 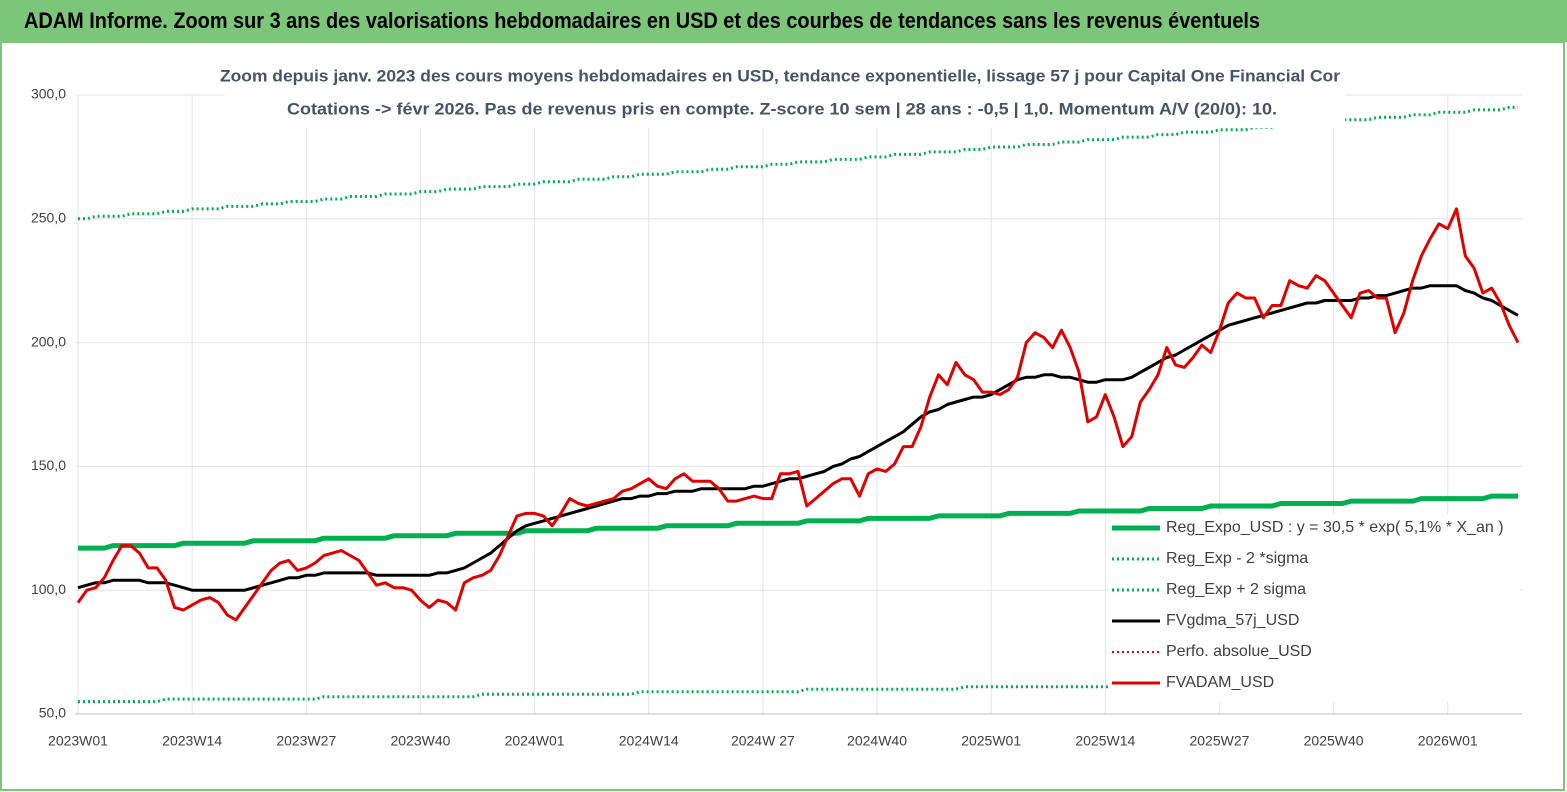 I want to click on x-tick-label: 2024W01, so click(x=535, y=741).